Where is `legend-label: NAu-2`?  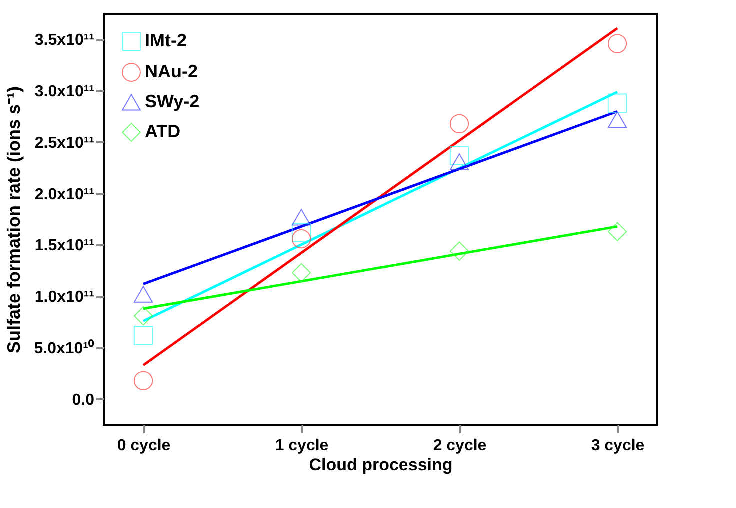 legend-label: NAu-2 is located at coordinates (171, 72).